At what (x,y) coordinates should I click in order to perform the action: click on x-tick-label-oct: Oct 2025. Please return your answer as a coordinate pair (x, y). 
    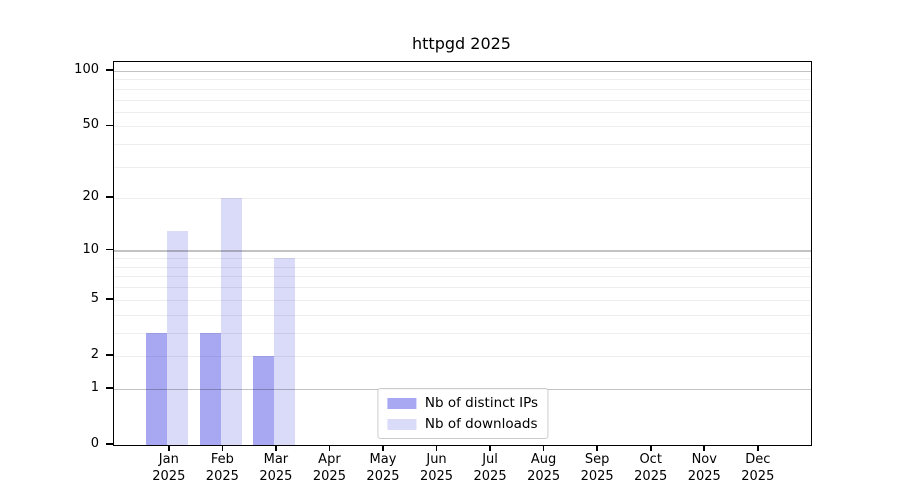
    Looking at the image, I should click on (651, 468).